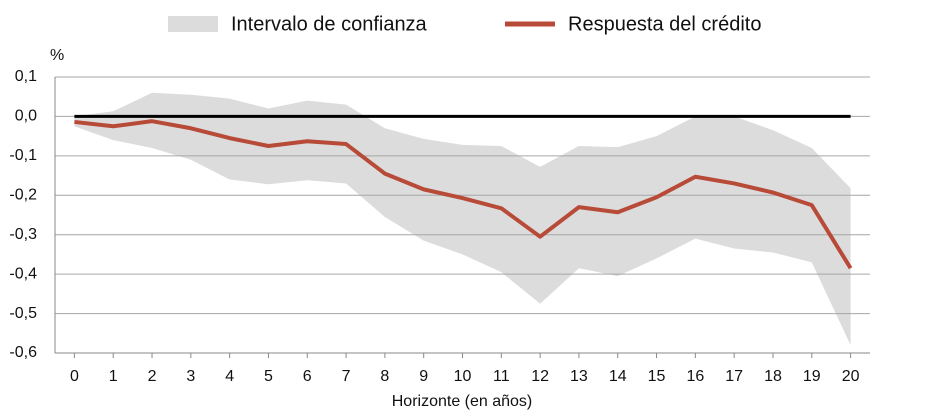 Image resolution: width=936 pixels, height=416 pixels. What do you see at coordinates (329, 24) in the screenshot?
I see `legend-label: Intervalo de confianza` at bounding box center [329, 24].